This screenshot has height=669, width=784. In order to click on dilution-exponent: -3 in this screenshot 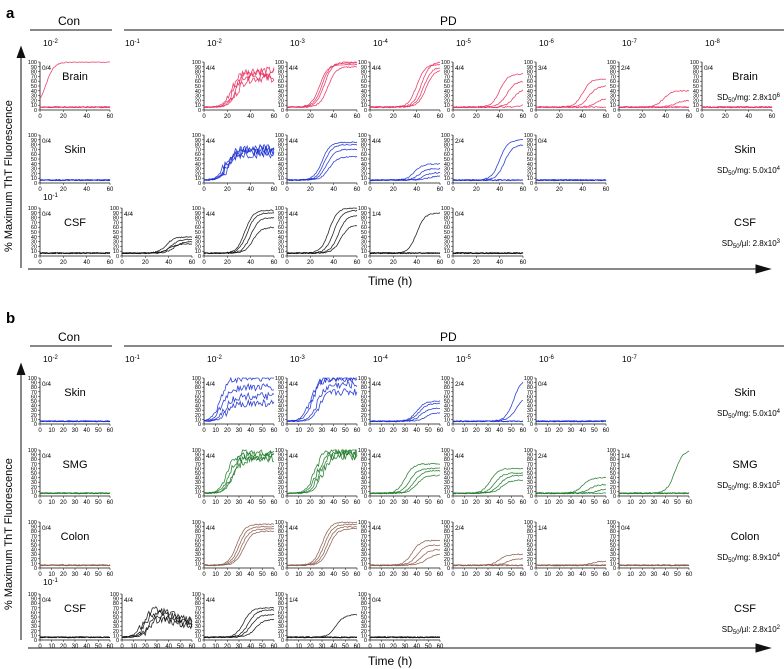, I will do `click(302, 358)`.